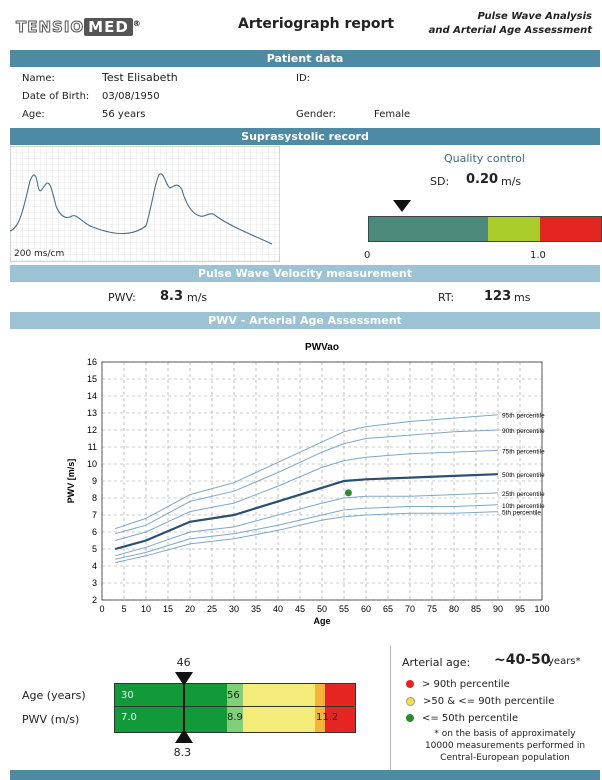 Image resolution: width=602 pixels, height=780 pixels. Describe the element at coordinates (440, 181) in the screenshot. I see `sd-label: SD:` at that location.